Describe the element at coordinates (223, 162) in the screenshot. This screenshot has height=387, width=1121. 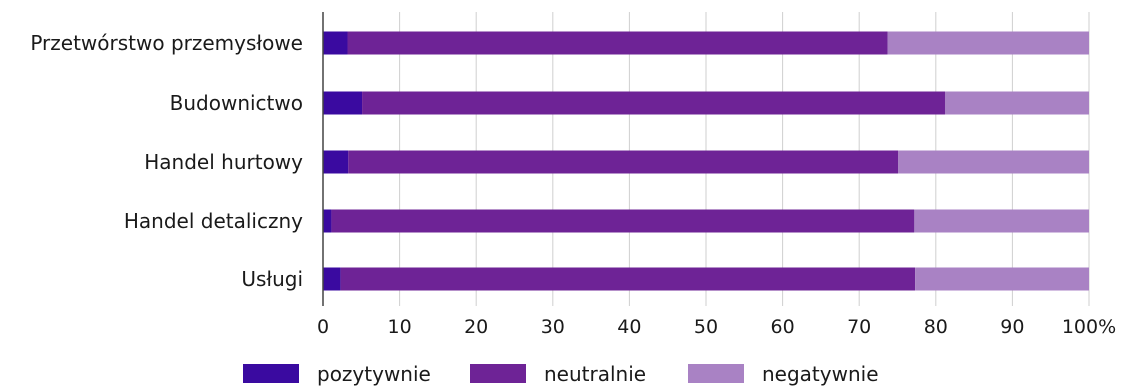
I see `category-label: Handel hurtowy` at that location.